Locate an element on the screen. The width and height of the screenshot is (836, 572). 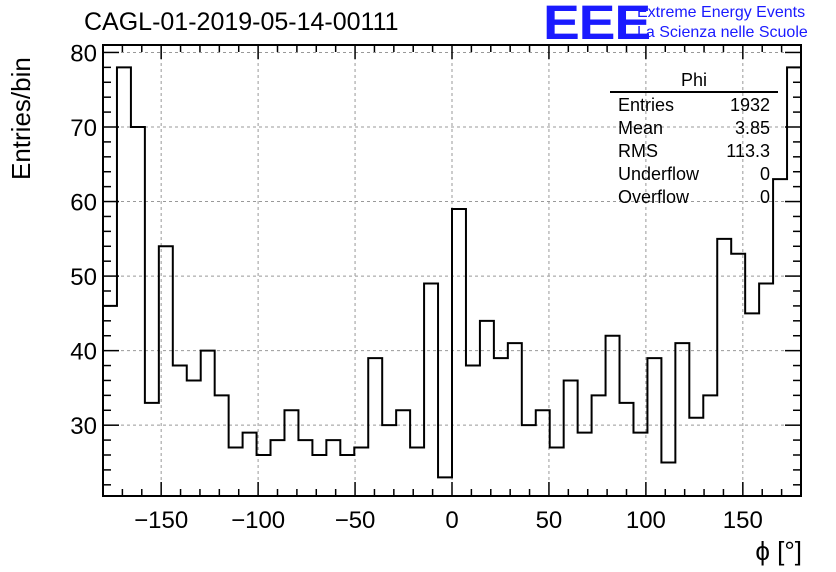
logo-line-2: La Scienza nelle Scuole is located at coordinates (722, 32).